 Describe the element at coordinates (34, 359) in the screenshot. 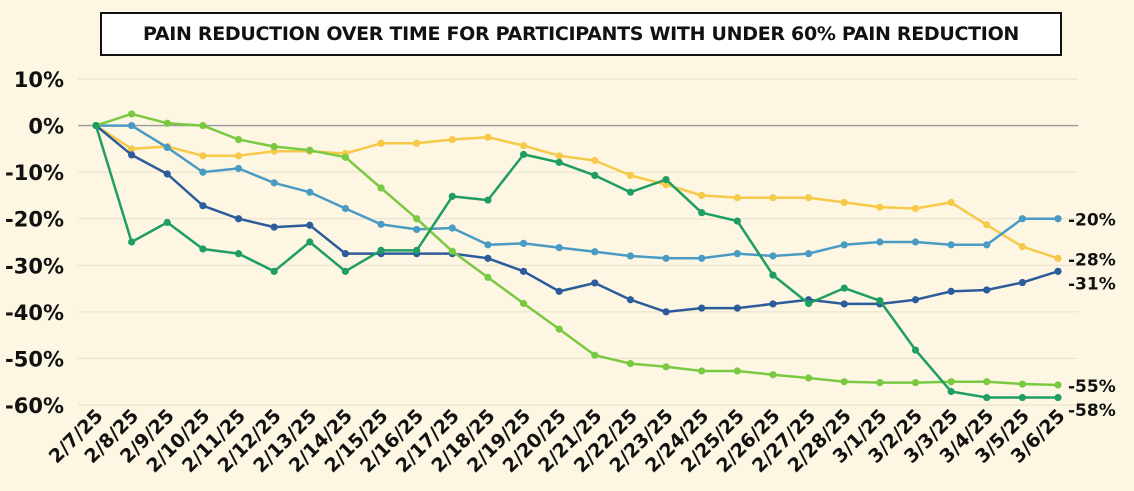

I see `y-tick-label: -50%` at that location.